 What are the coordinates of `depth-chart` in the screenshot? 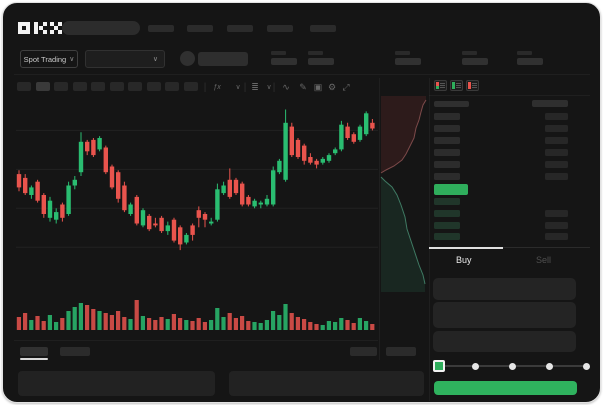 It's located at (404, 194).